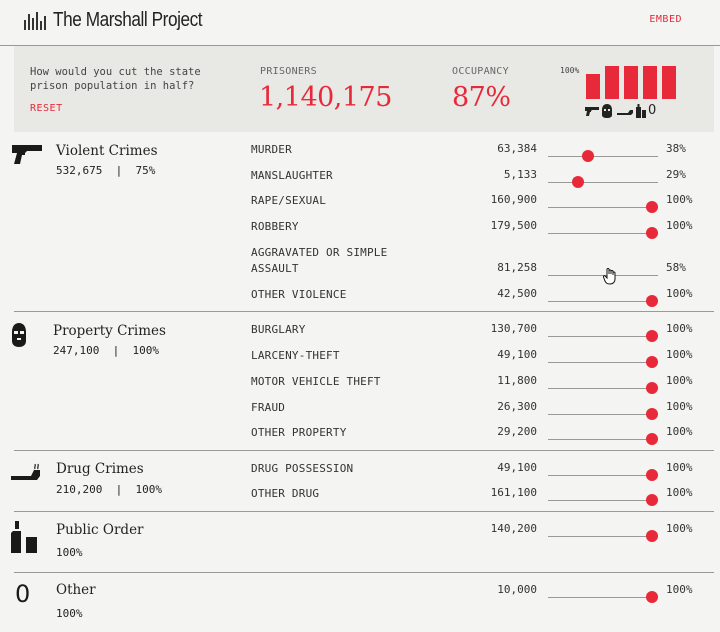 The image size is (720, 632). What do you see at coordinates (285, 493) in the screenshot?
I see `row-label-line: OTHER DRUG` at bounding box center [285, 493].